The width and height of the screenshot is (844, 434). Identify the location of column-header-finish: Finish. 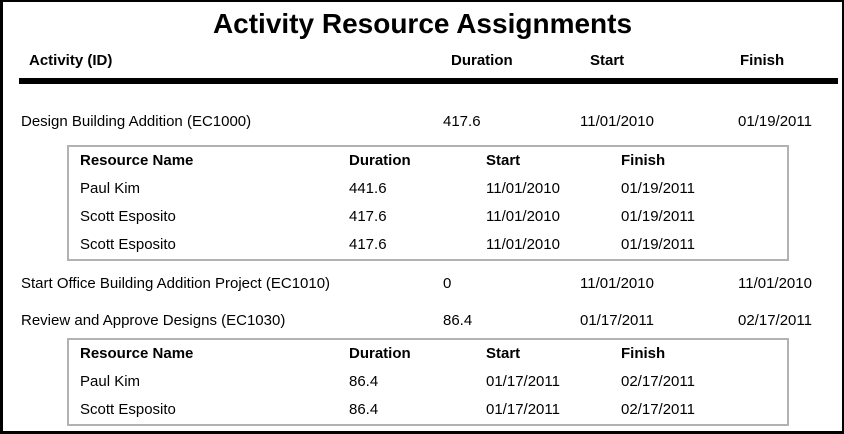
(762, 60).